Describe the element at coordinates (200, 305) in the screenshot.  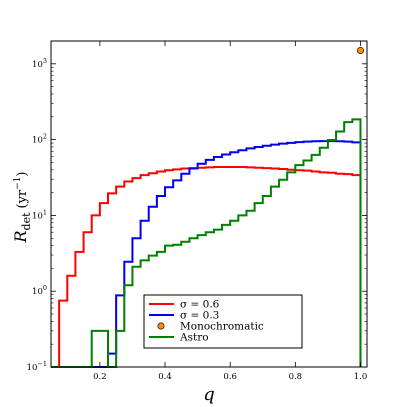
I see `legend-label-0: σ = 0.6` at that location.